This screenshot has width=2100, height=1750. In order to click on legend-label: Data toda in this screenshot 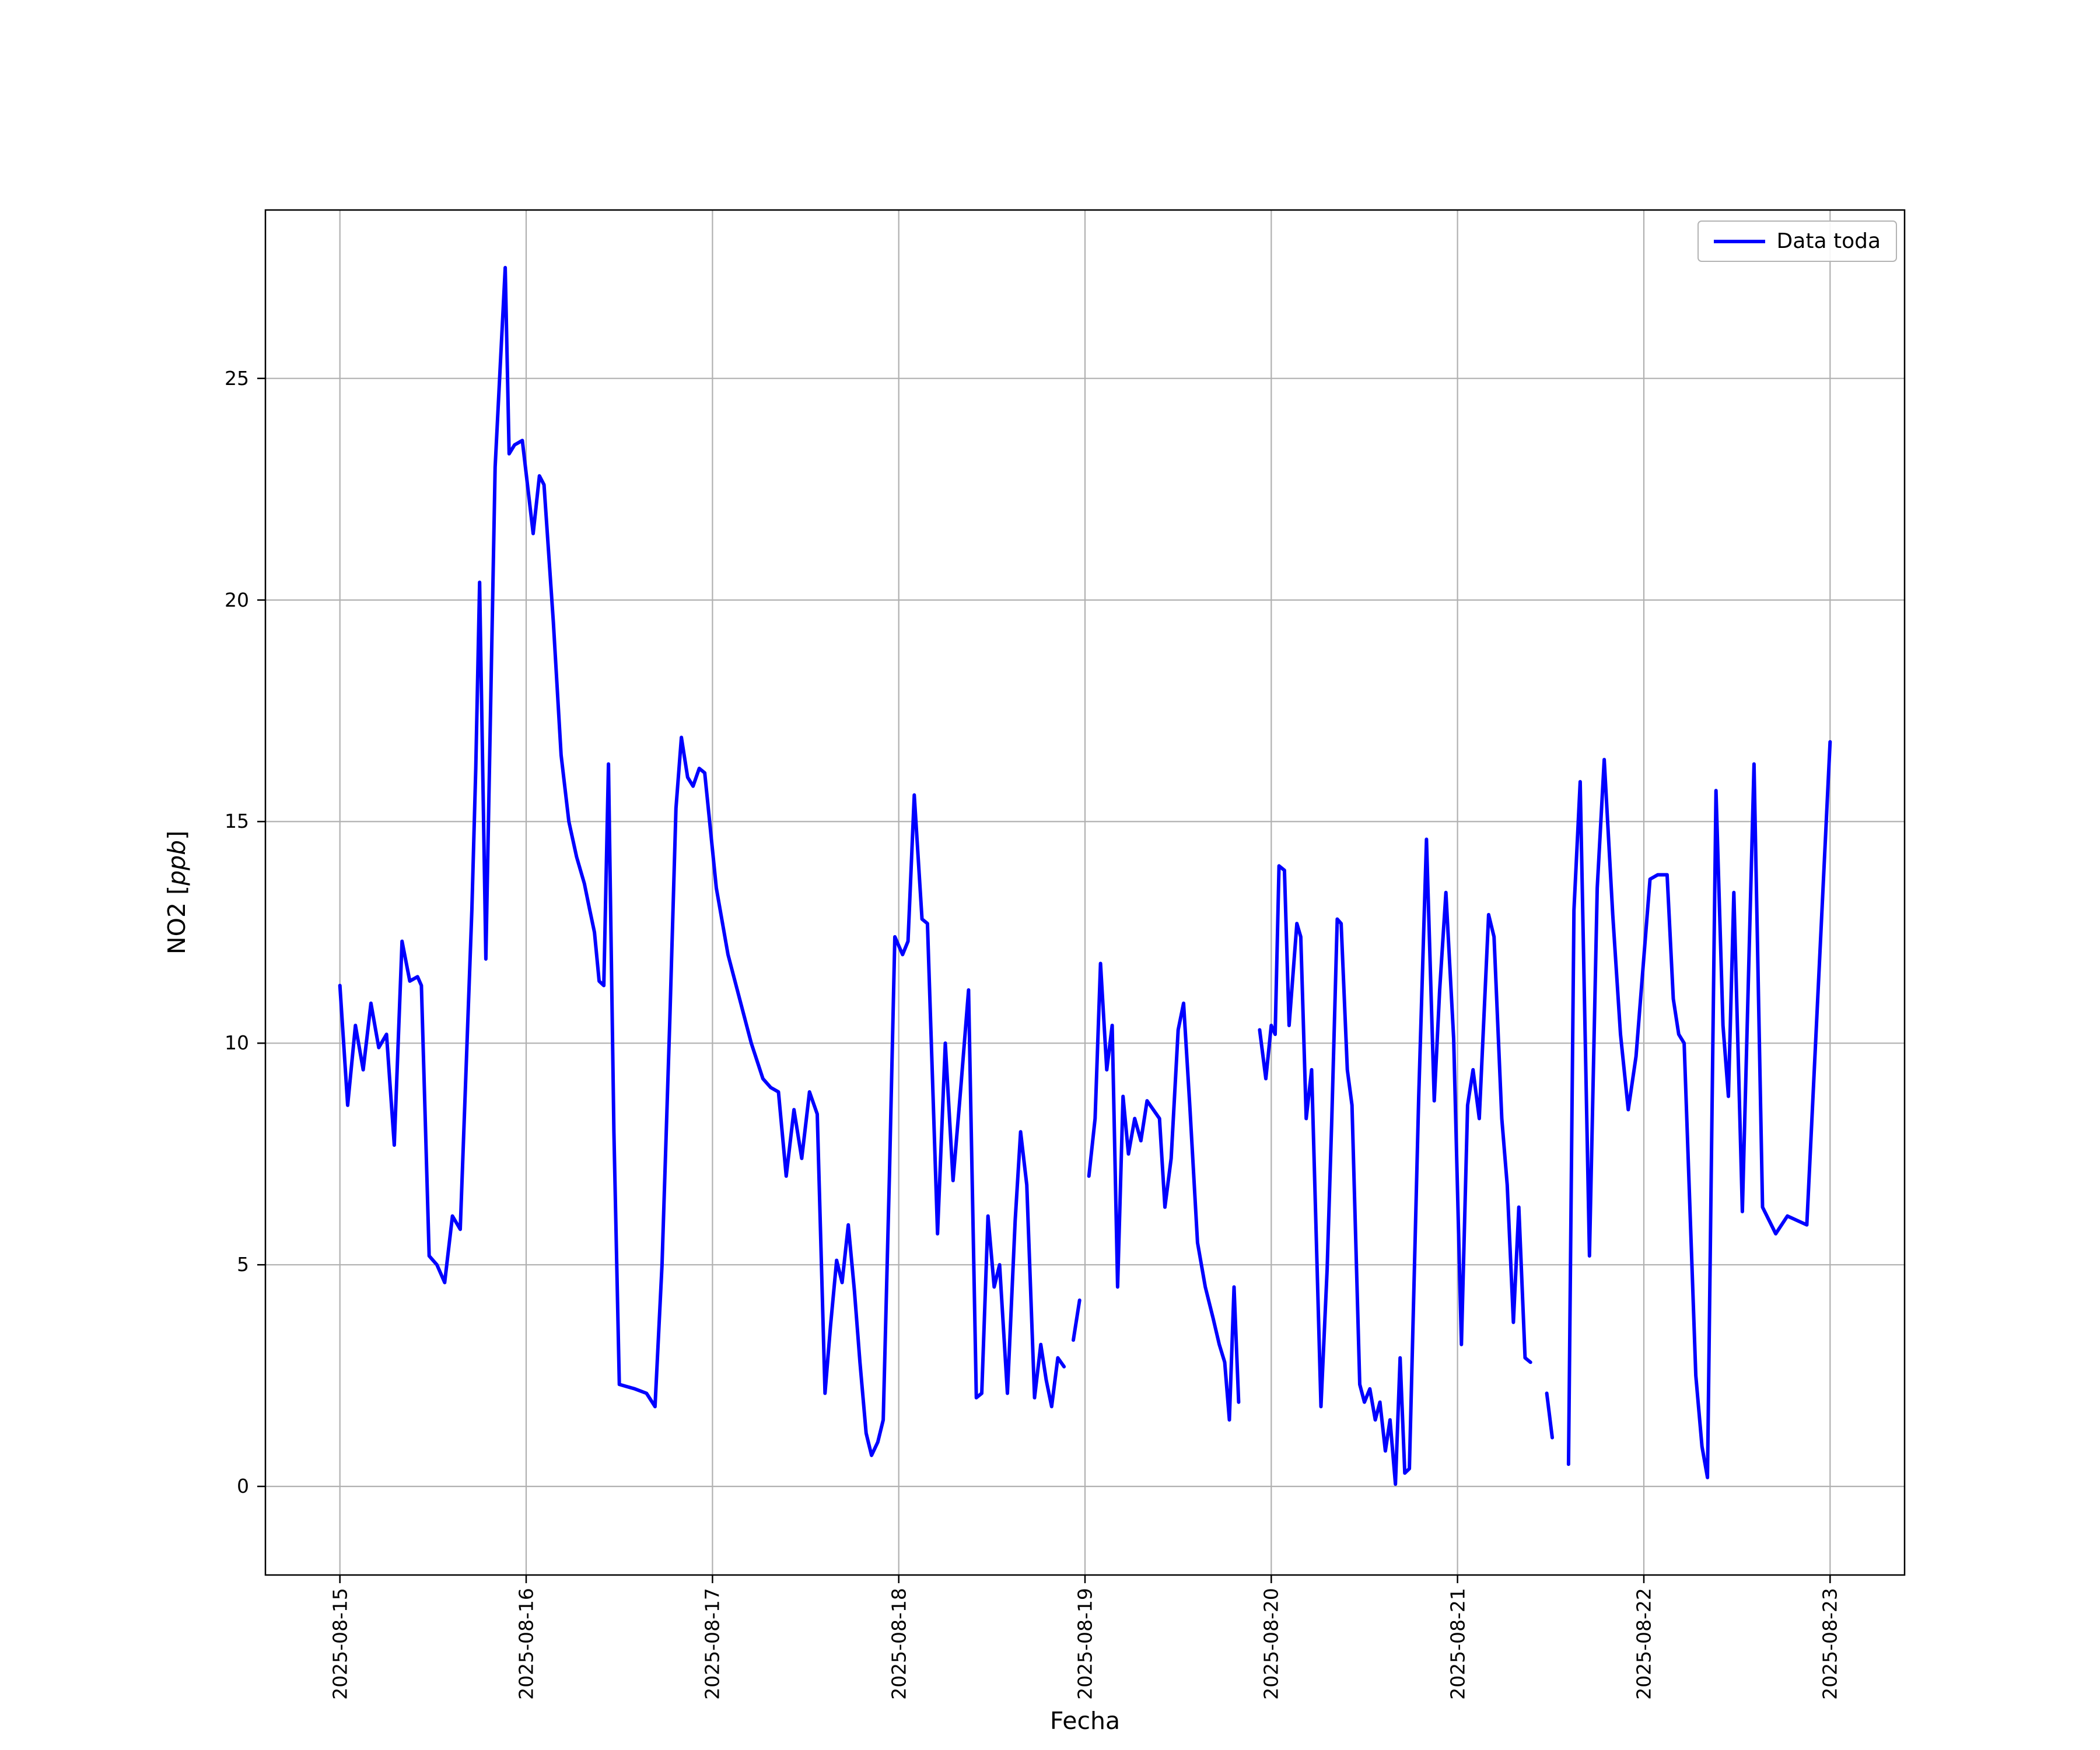, I will do `click(1828, 241)`.